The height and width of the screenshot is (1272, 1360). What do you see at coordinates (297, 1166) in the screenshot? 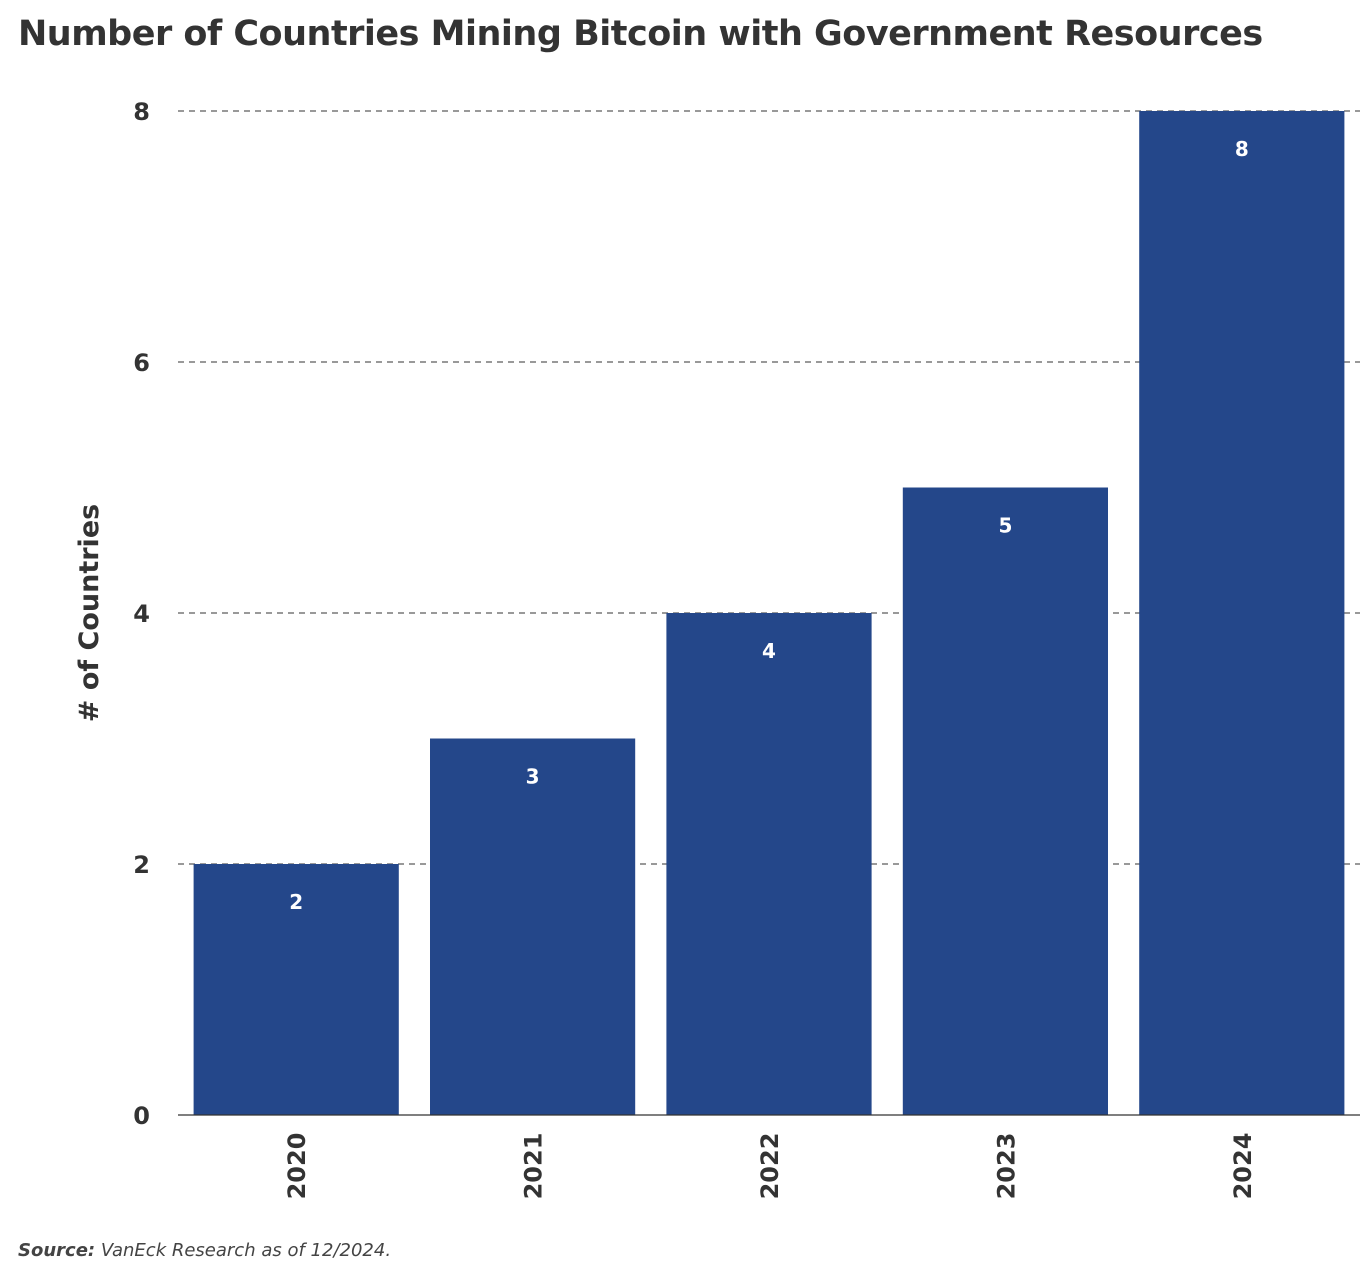
I see `x-tick-label: 2020` at bounding box center [297, 1166].